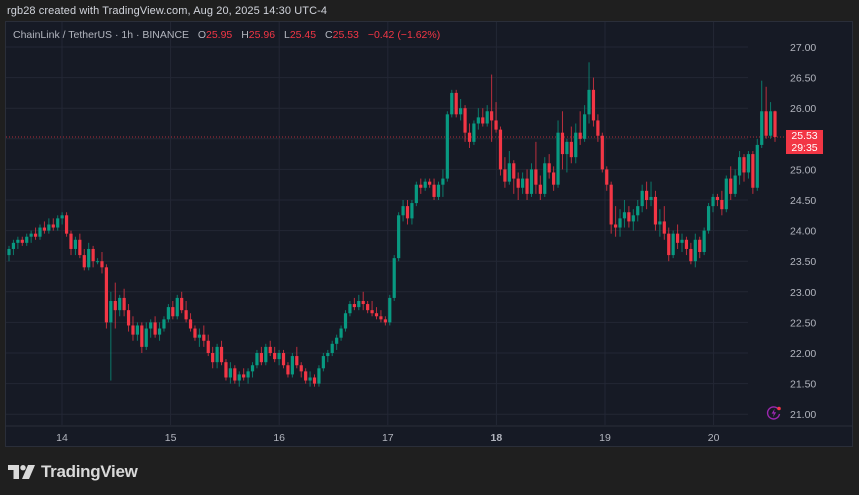  What do you see at coordinates (89, 471) in the screenshot?
I see `brand-name: TradingView` at bounding box center [89, 471].